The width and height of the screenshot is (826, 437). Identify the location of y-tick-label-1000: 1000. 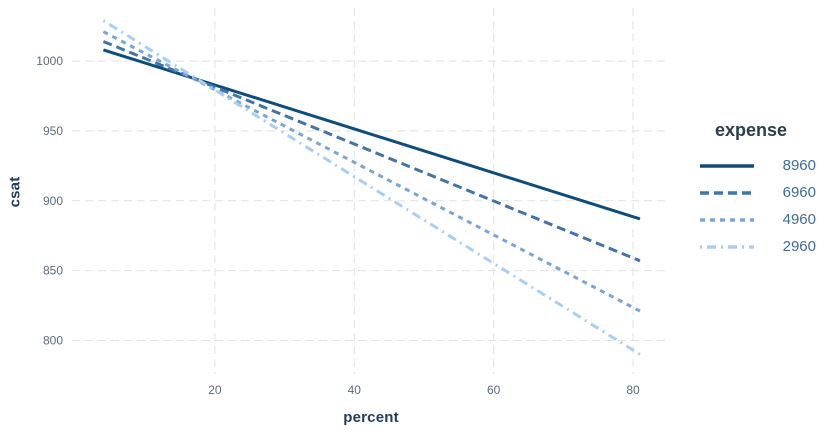
(49, 61).